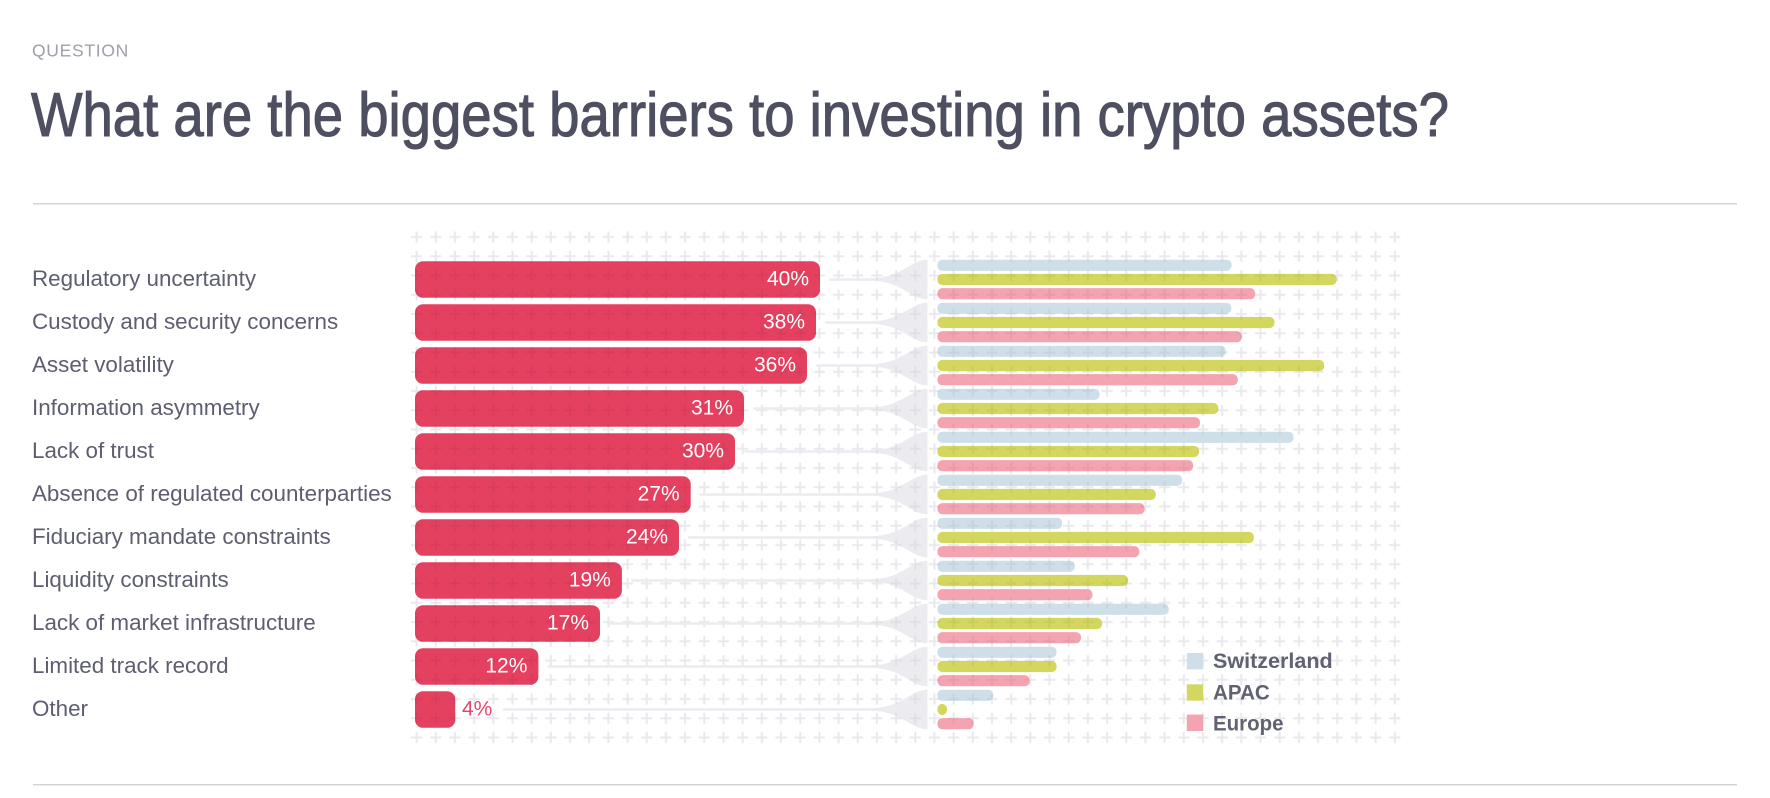 This screenshot has width=1770, height=798. I want to click on svg-text: Fiduciary mandate constraints, so click(181, 536).